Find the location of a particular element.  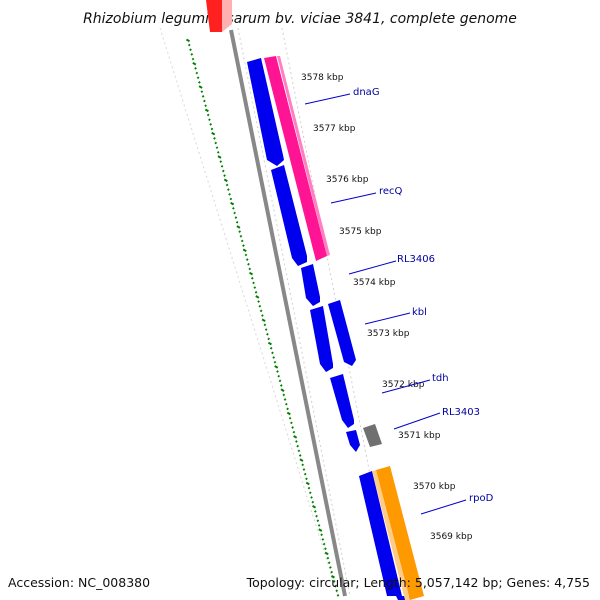

cds-highlight-orange is located at coordinates (400, 533).